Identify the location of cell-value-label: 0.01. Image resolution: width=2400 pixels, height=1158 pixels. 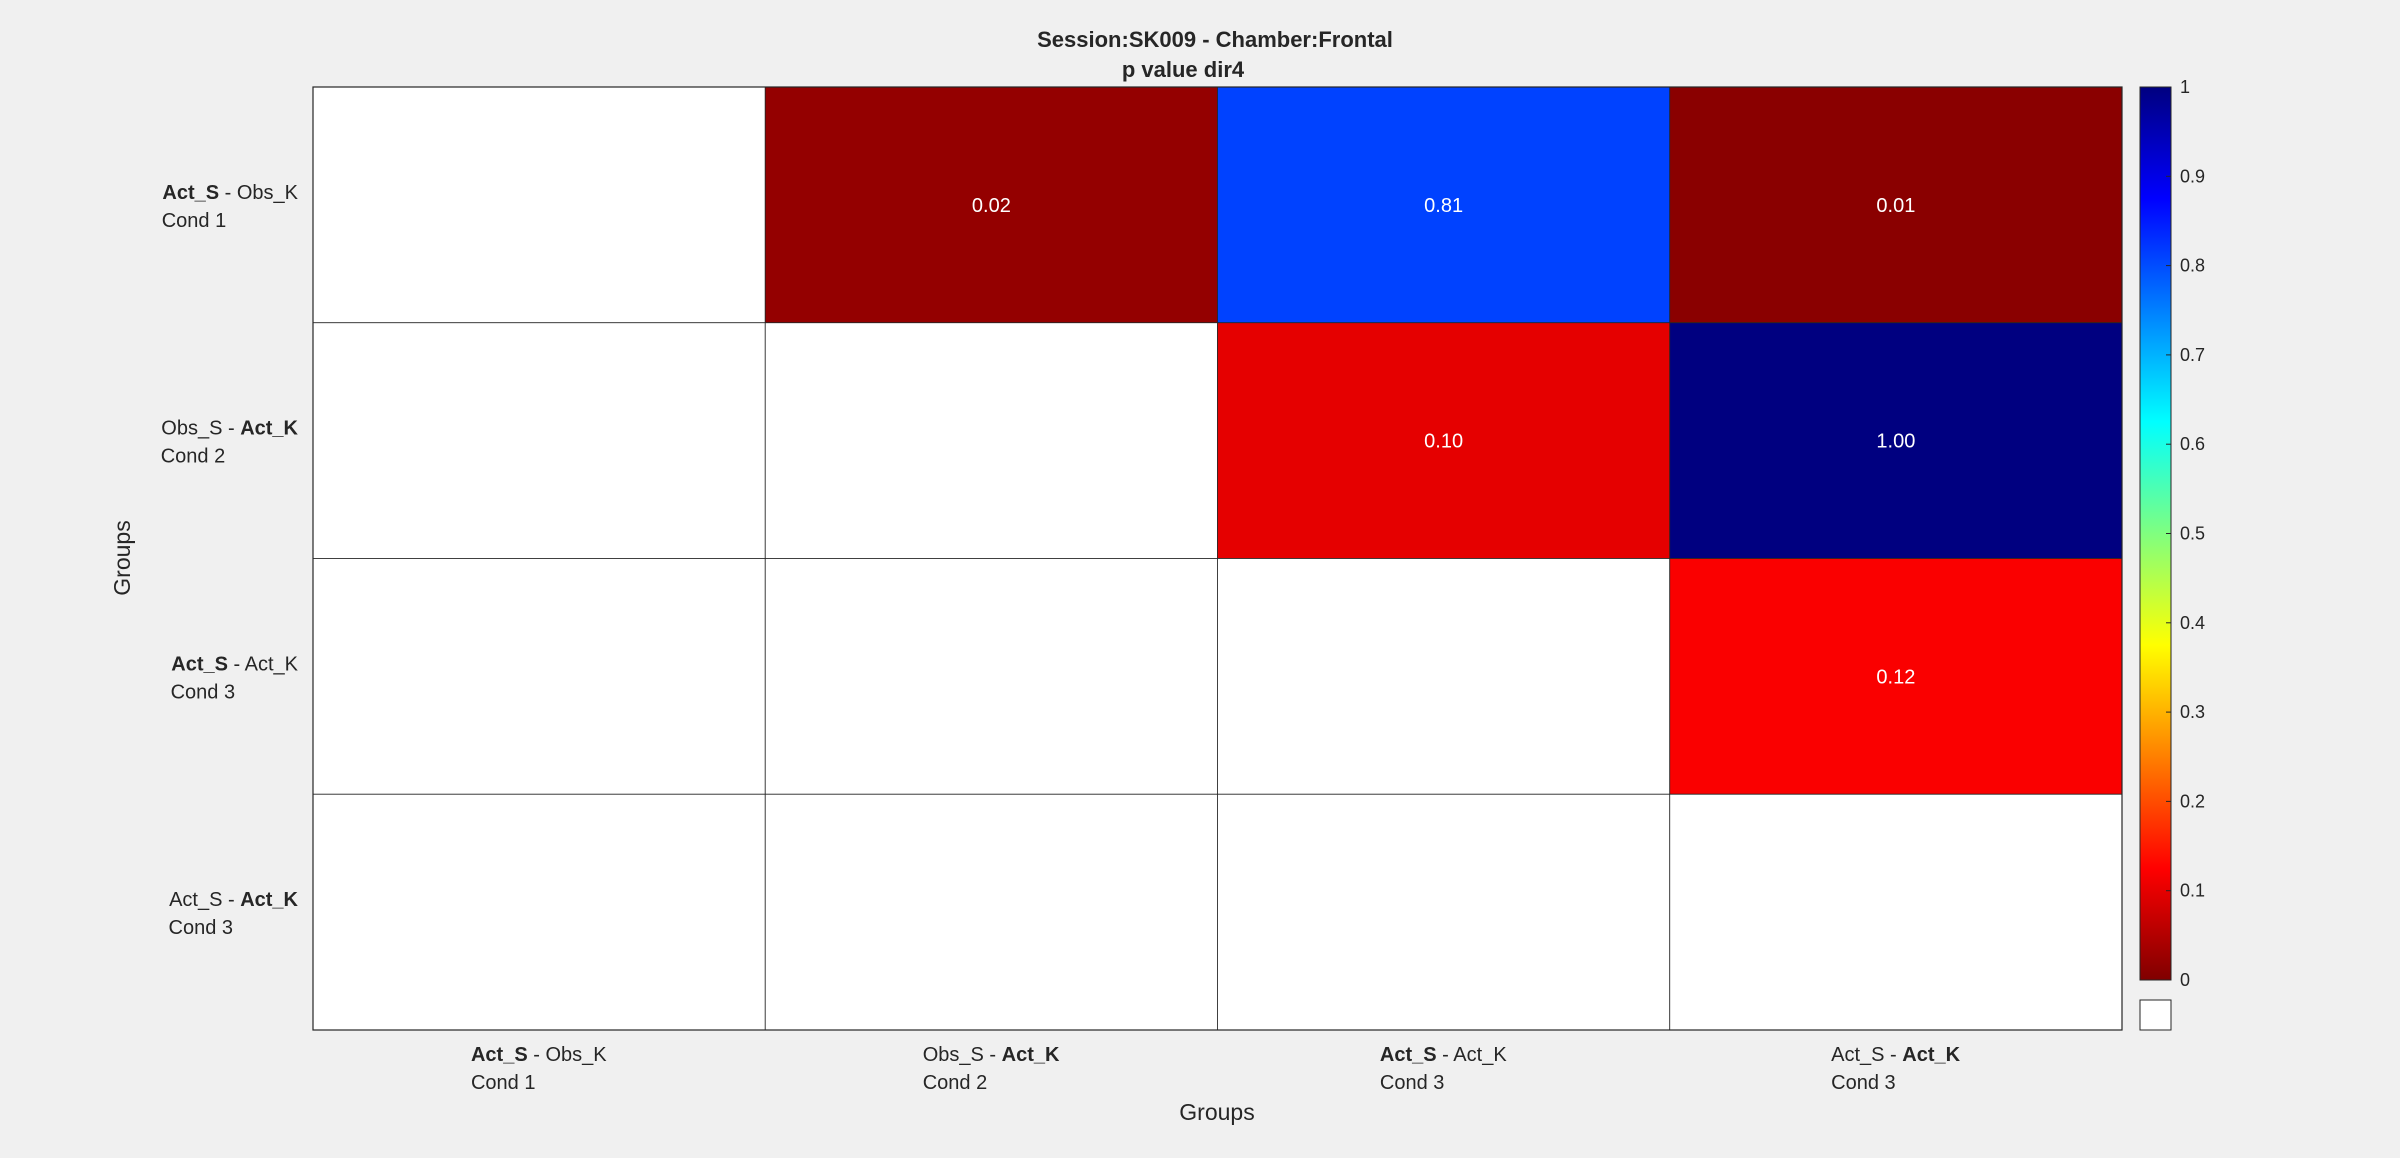
(1895, 206).